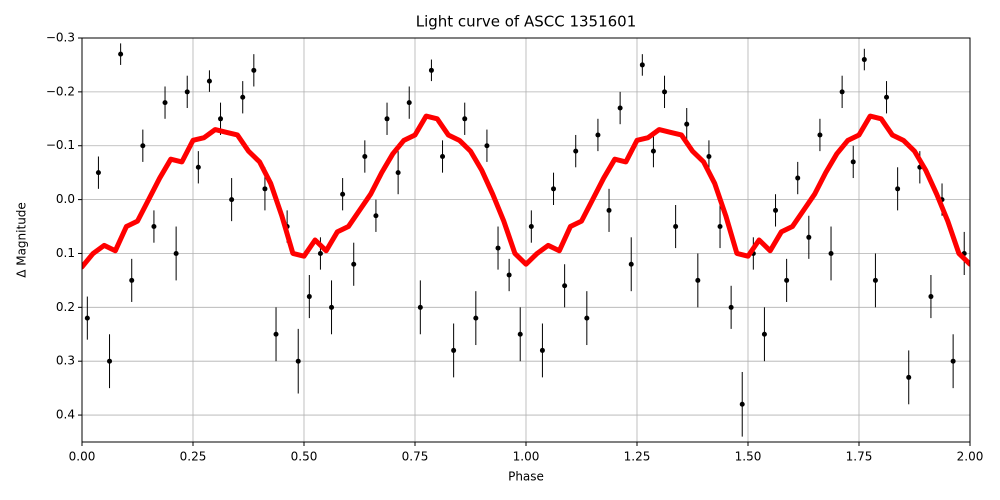  Describe the element at coordinates (82, 457) in the screenshot. I see `x-tick-label: 0.00` at that location.